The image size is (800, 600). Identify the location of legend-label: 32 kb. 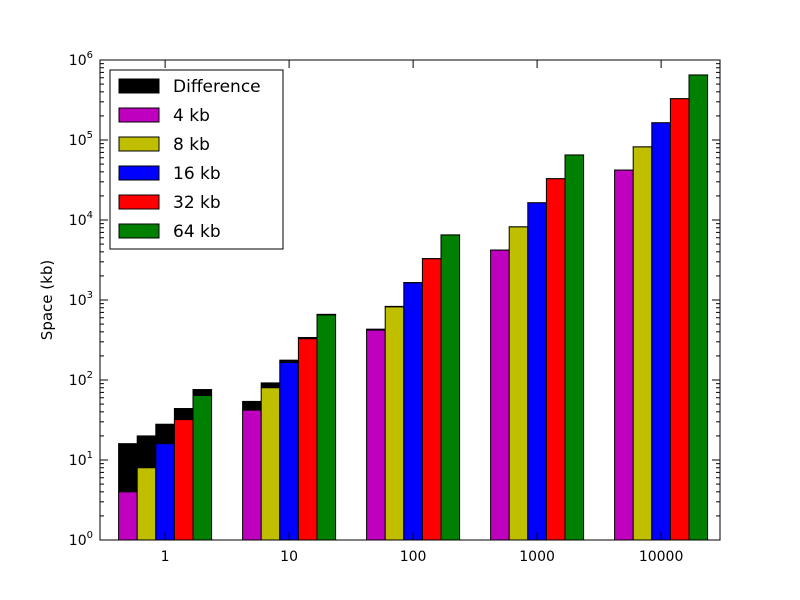
(197, 203).